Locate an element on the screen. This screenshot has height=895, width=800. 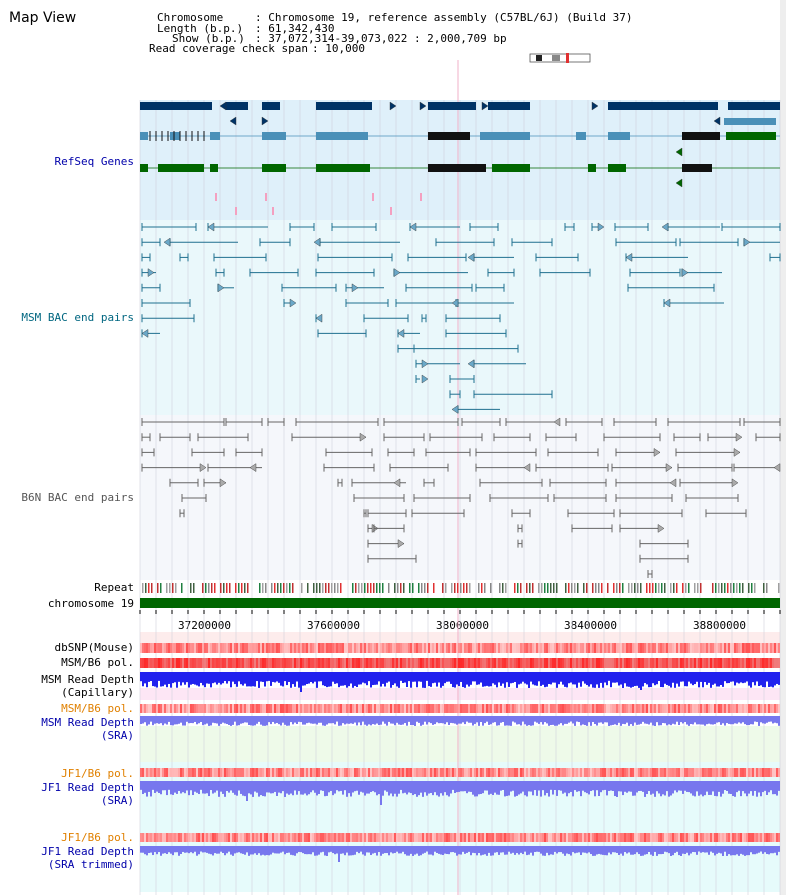
b6n-bac-label: B6N BAC end pairs is located at coordinates (77, 497).